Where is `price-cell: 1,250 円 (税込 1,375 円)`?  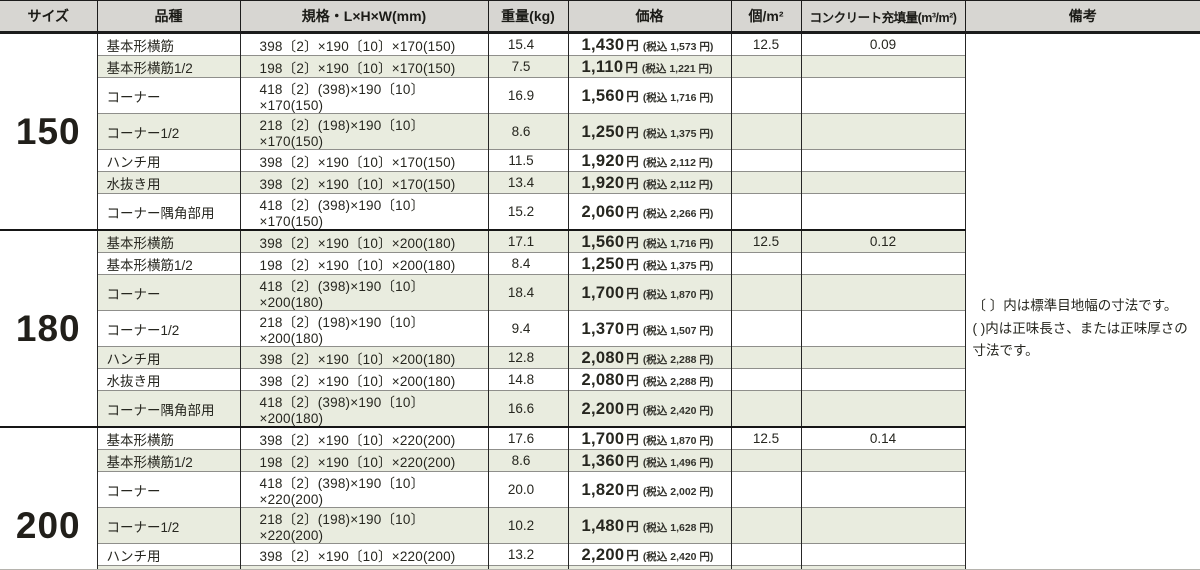
price-cell: 1,250 円 (税込 1,375 円) is located at coordinates (649, 263).